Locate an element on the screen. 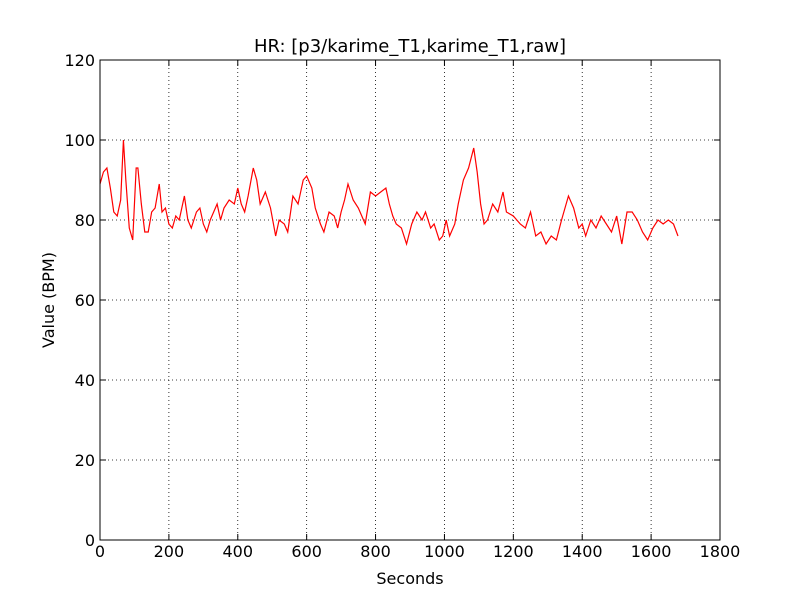  y-axis-label: Value (BPM) is located at coordinates (48, 300).